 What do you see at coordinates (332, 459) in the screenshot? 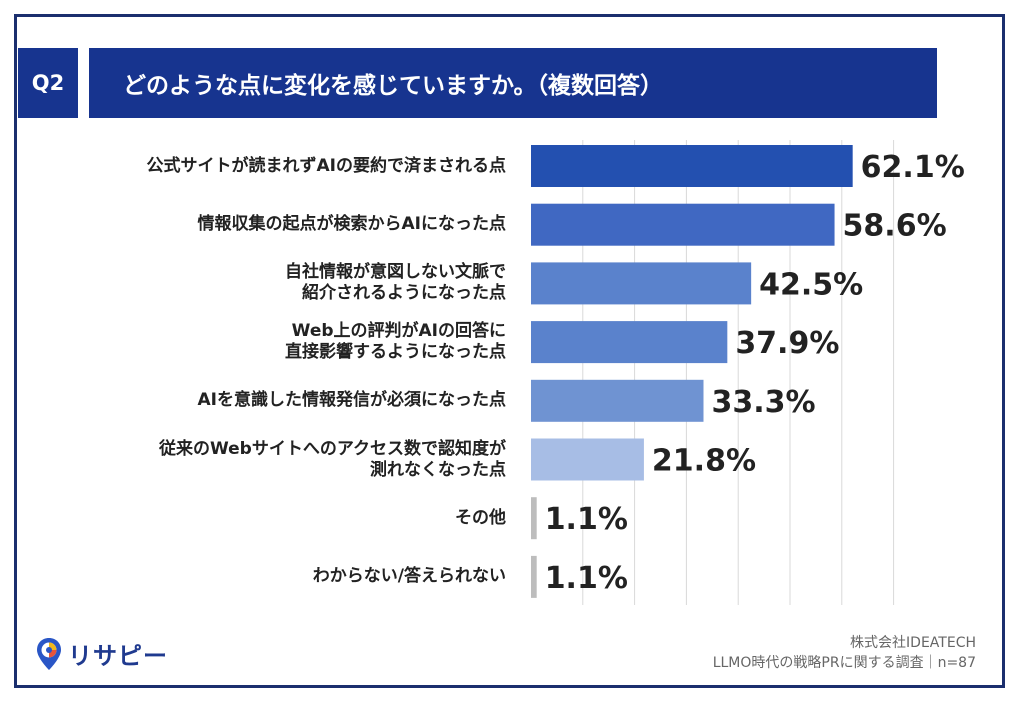
I see `category-label: 従来のWebサイトへのアクセス数で認知度が 測れなくなった点` at bounding box center [332, 459].